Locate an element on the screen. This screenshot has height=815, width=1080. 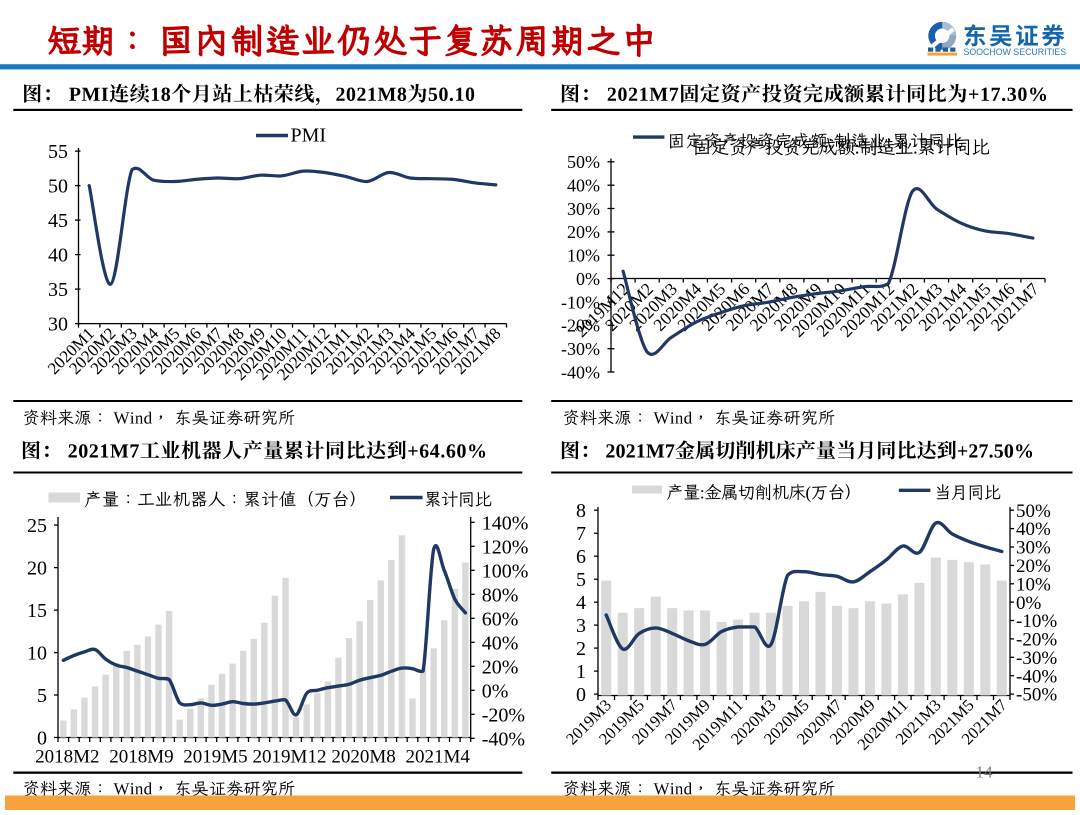
svg-text: PMI is located at coordinates (309, 135).